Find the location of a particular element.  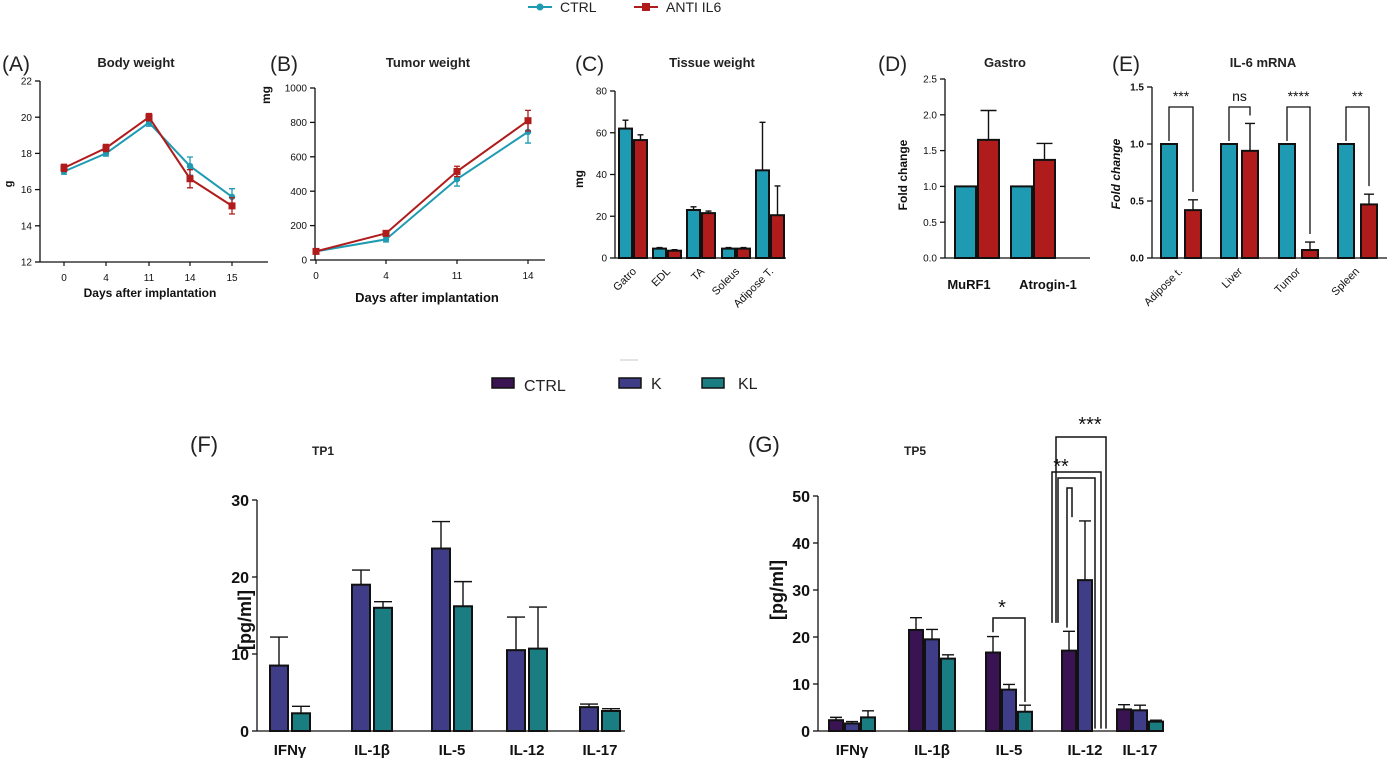

significance-label: ns is located at coordinates (1239, 96).